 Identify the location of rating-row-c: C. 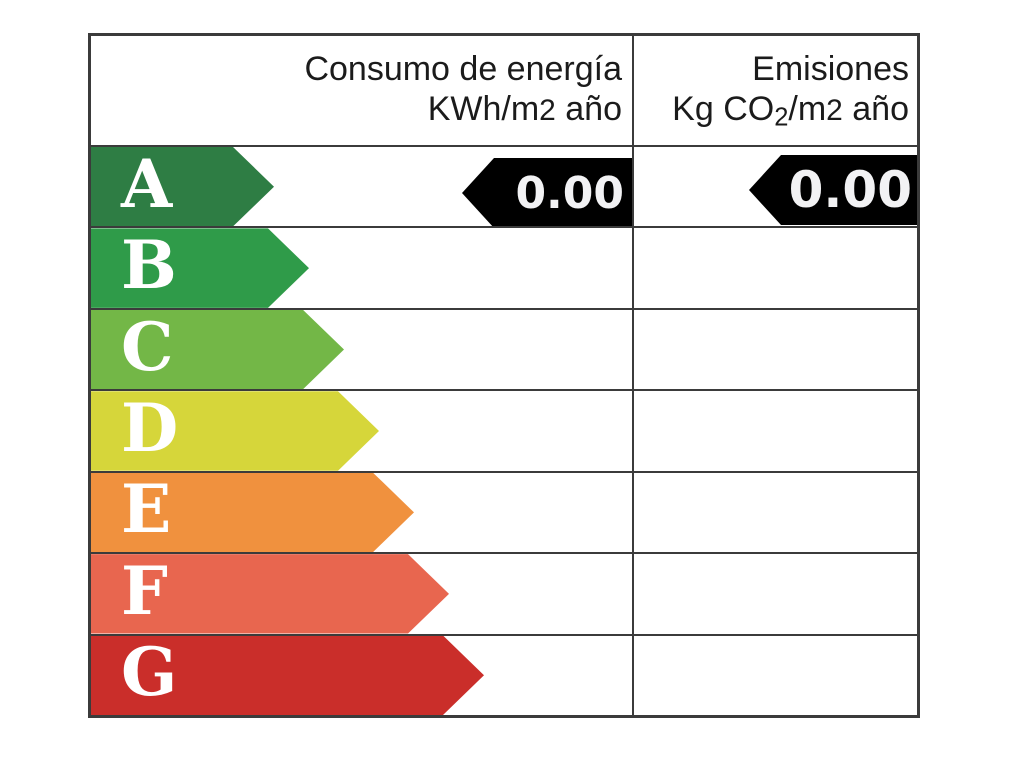
(504, 348).